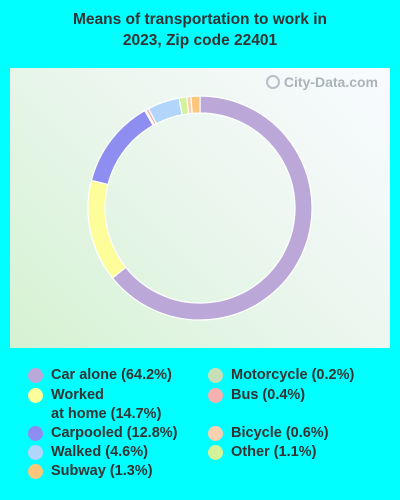  What do you see at coordinates (215, 375) in the screenshot?
I see `legend-swatch-motorcycle` at bounding box center [215, 375].